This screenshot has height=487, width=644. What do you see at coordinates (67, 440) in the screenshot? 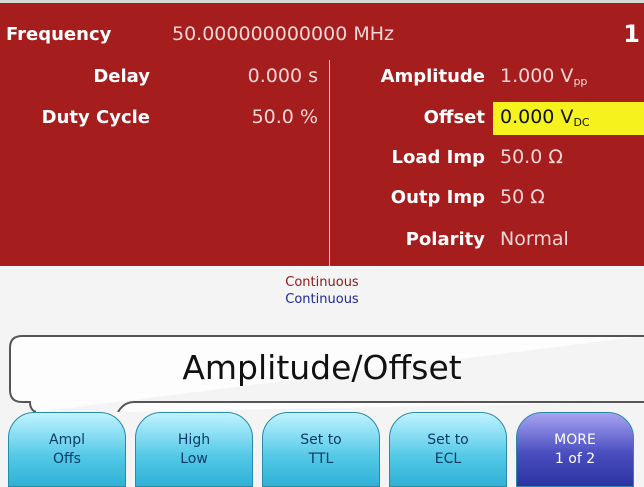
I see `softkey-label: Ampl` at bounding box center [67, 440].